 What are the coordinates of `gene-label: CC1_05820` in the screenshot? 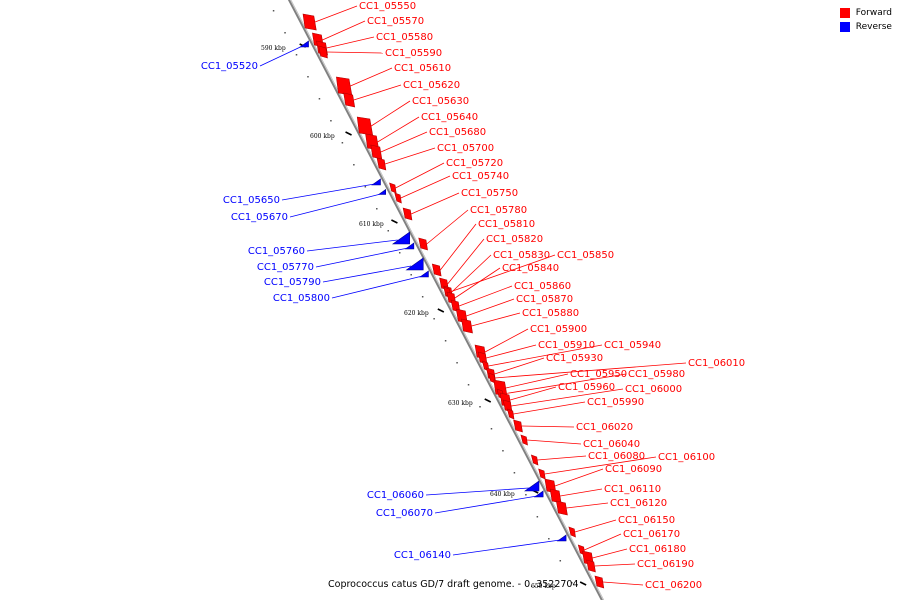 It's located at (514, 239).